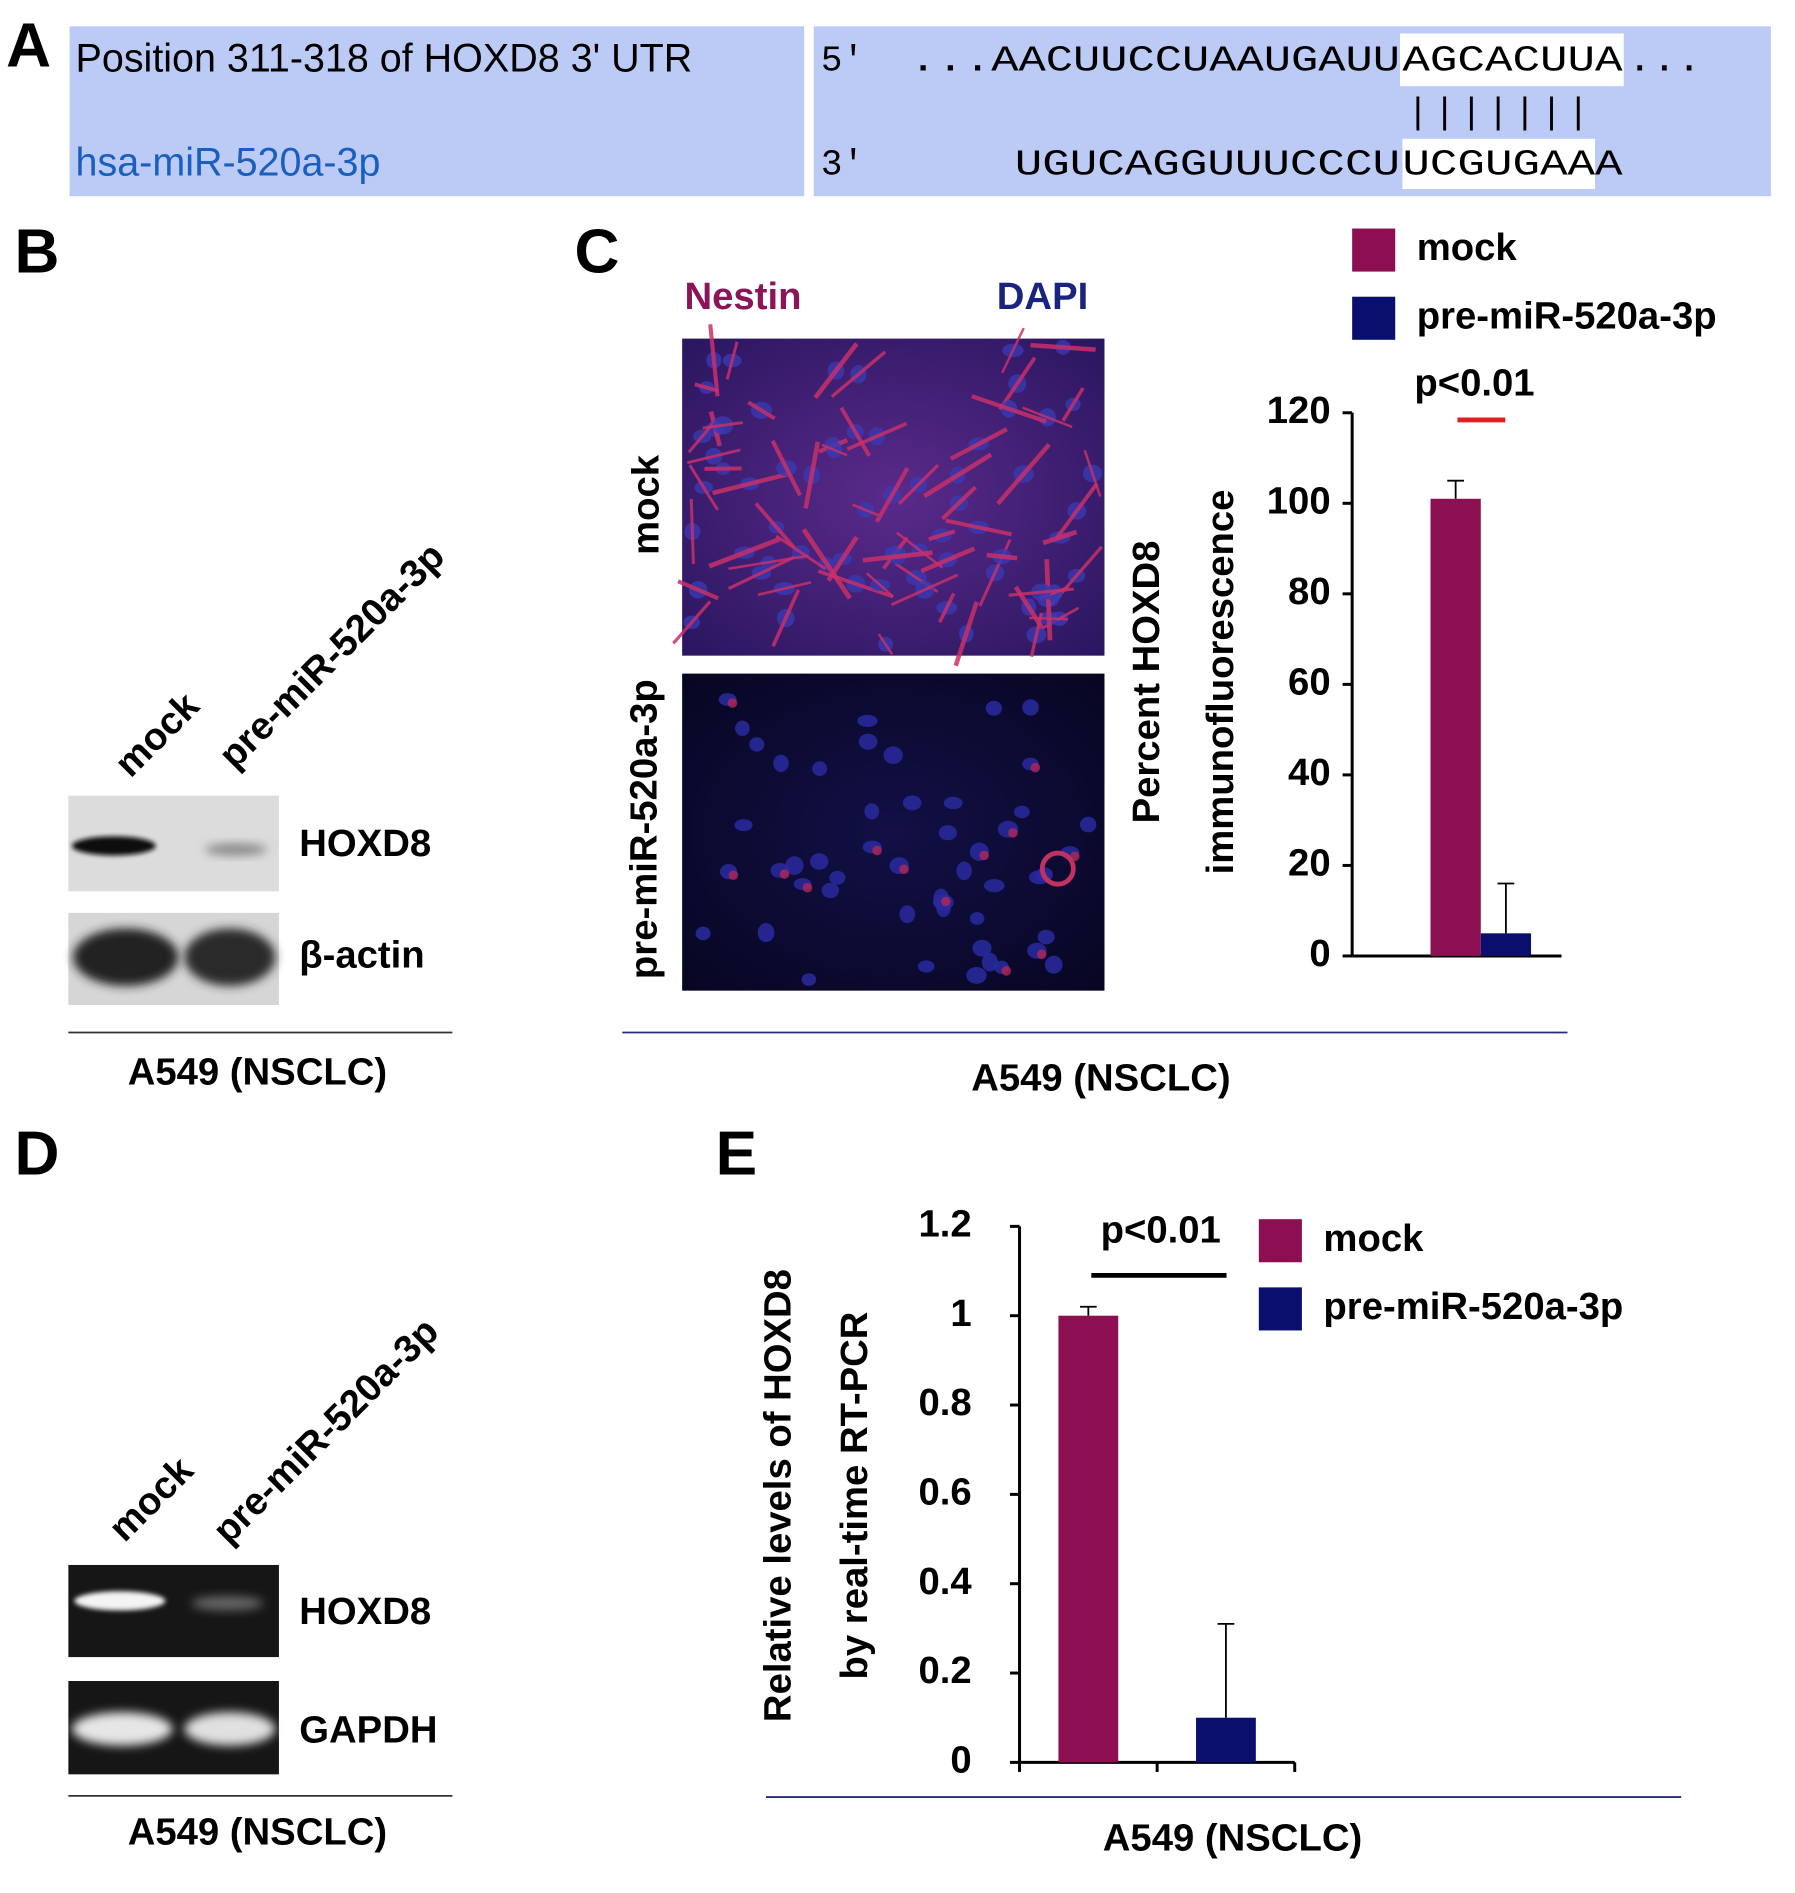 This screenshot has width=1795, height=1893. I want to click on legend-label: mock, so click(1467, 247).